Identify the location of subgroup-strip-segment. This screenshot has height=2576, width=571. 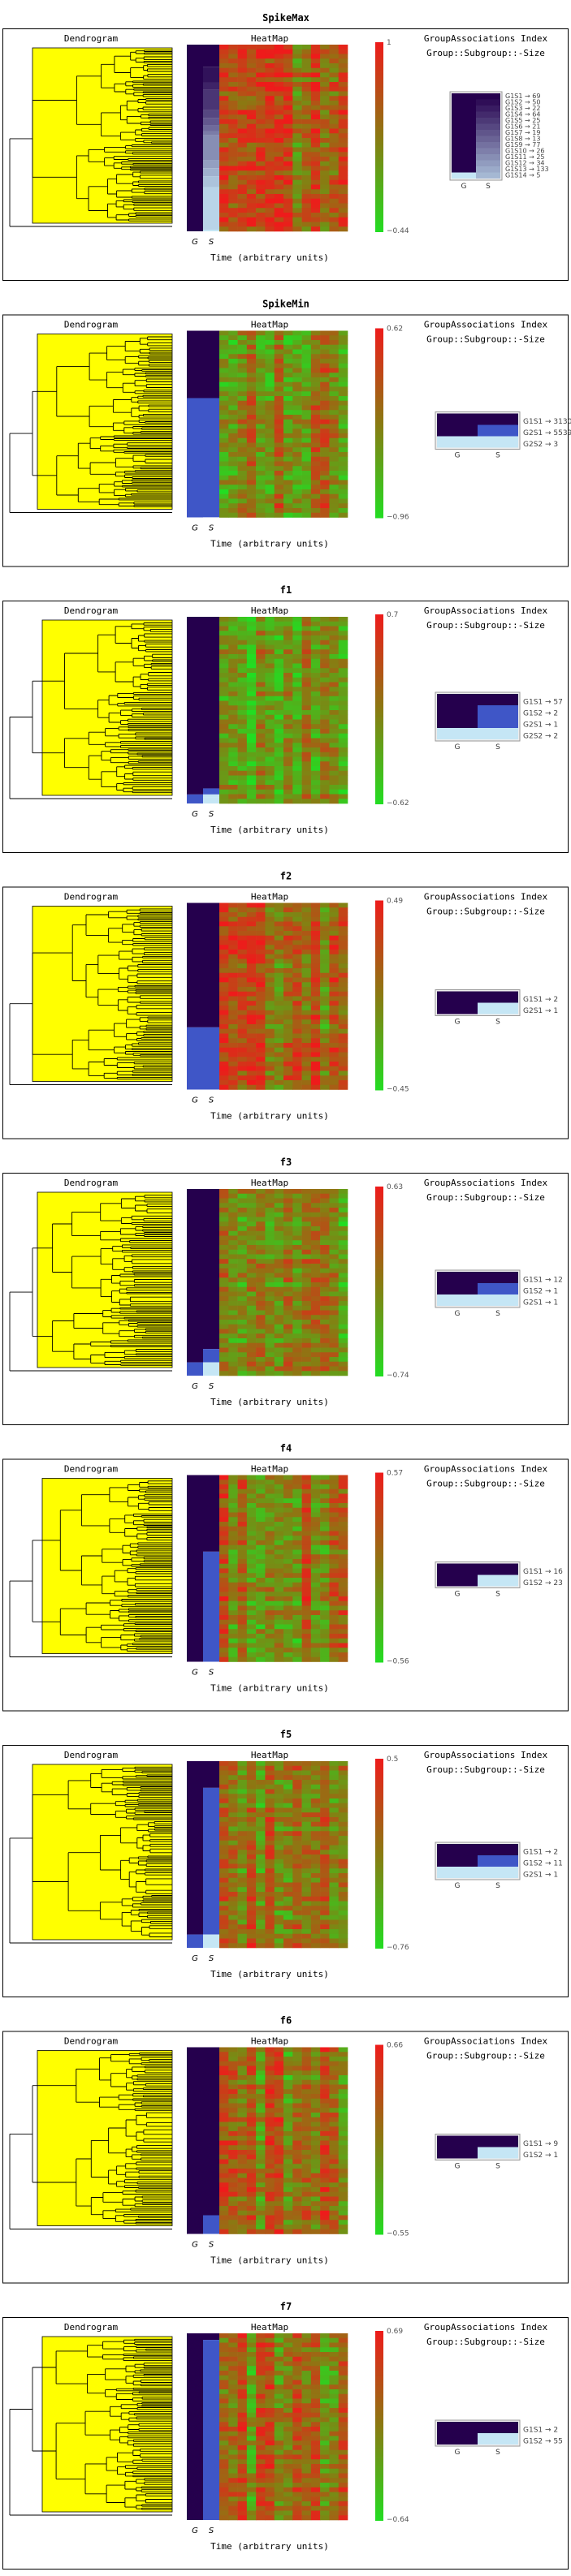
(211, 458).